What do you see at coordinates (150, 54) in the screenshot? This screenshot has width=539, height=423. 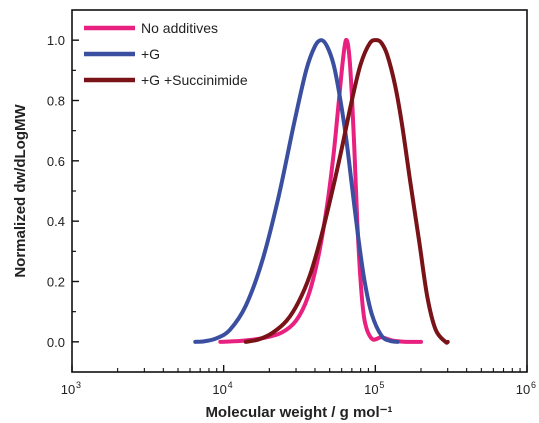 I see `legend-label: +G` at bounding box center [150, 54].